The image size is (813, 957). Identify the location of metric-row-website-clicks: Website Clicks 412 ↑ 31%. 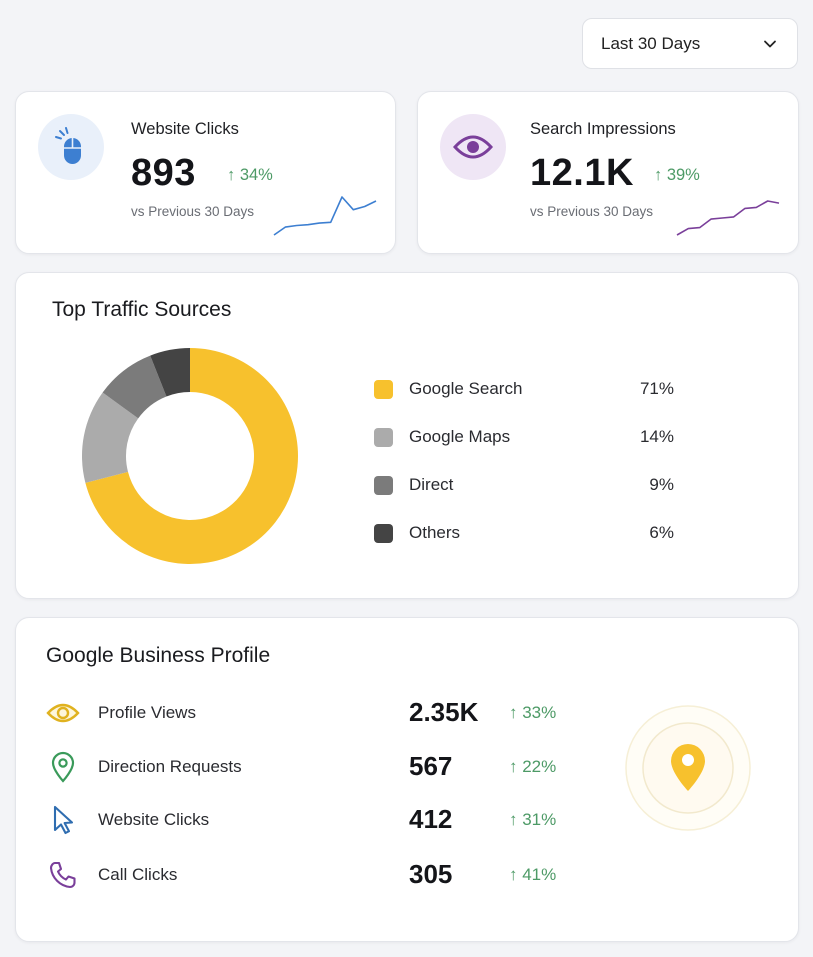
(316, 820).